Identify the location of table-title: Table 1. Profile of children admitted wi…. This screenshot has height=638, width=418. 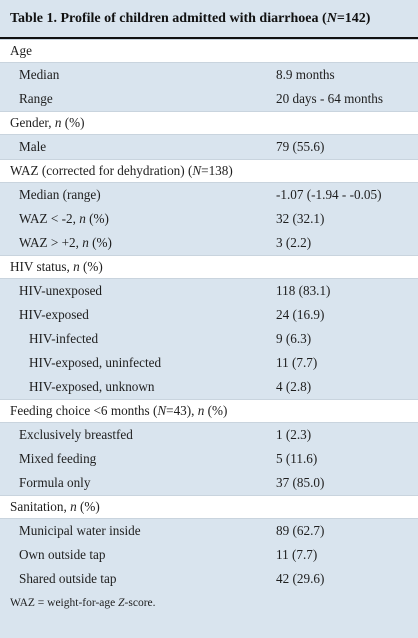
(209, 18).